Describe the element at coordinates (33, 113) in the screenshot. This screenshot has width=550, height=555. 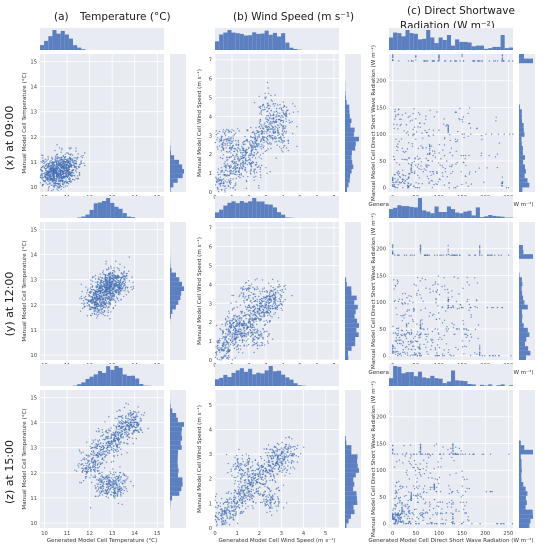
I see `y-tick-label: 13` at that location.